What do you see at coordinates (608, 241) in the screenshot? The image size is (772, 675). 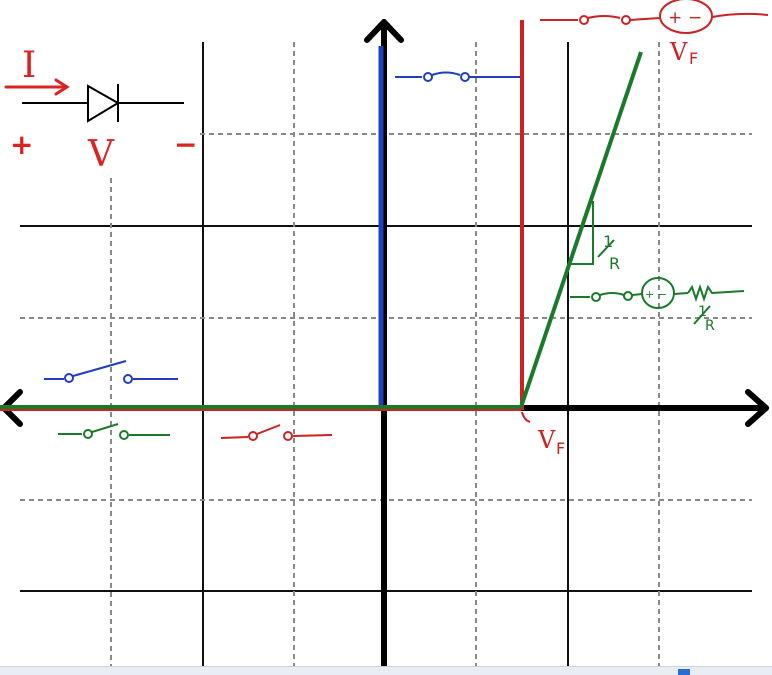 I see `slope-num: 1` at bounding box center [608, 241].